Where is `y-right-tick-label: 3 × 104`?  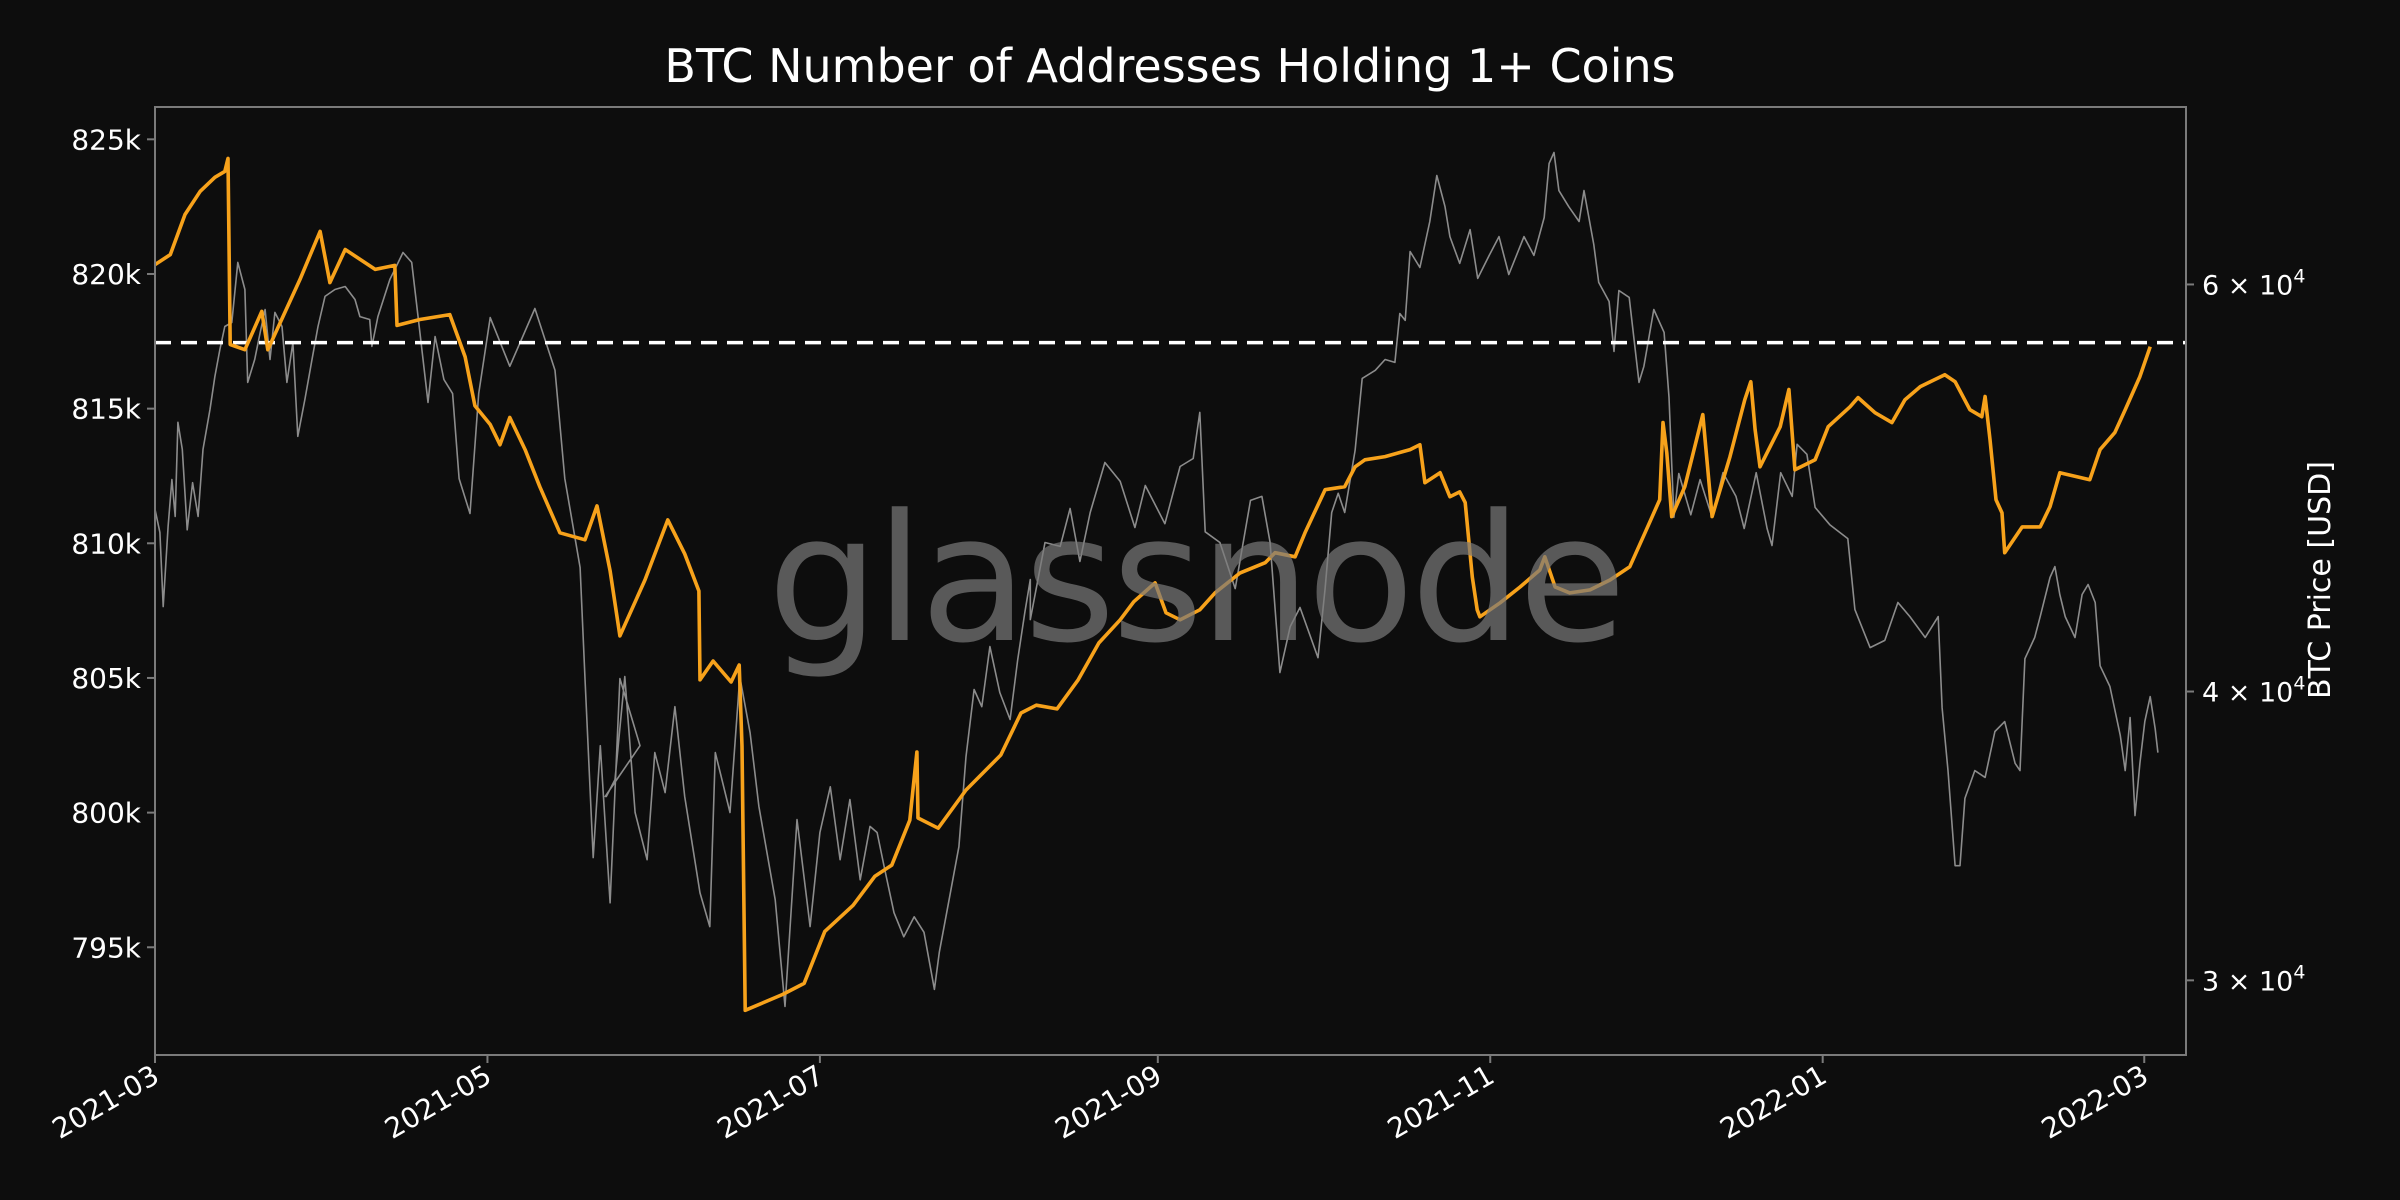
y-right-tick-label: 3 × 104 is located at coordinates (2253, 979).